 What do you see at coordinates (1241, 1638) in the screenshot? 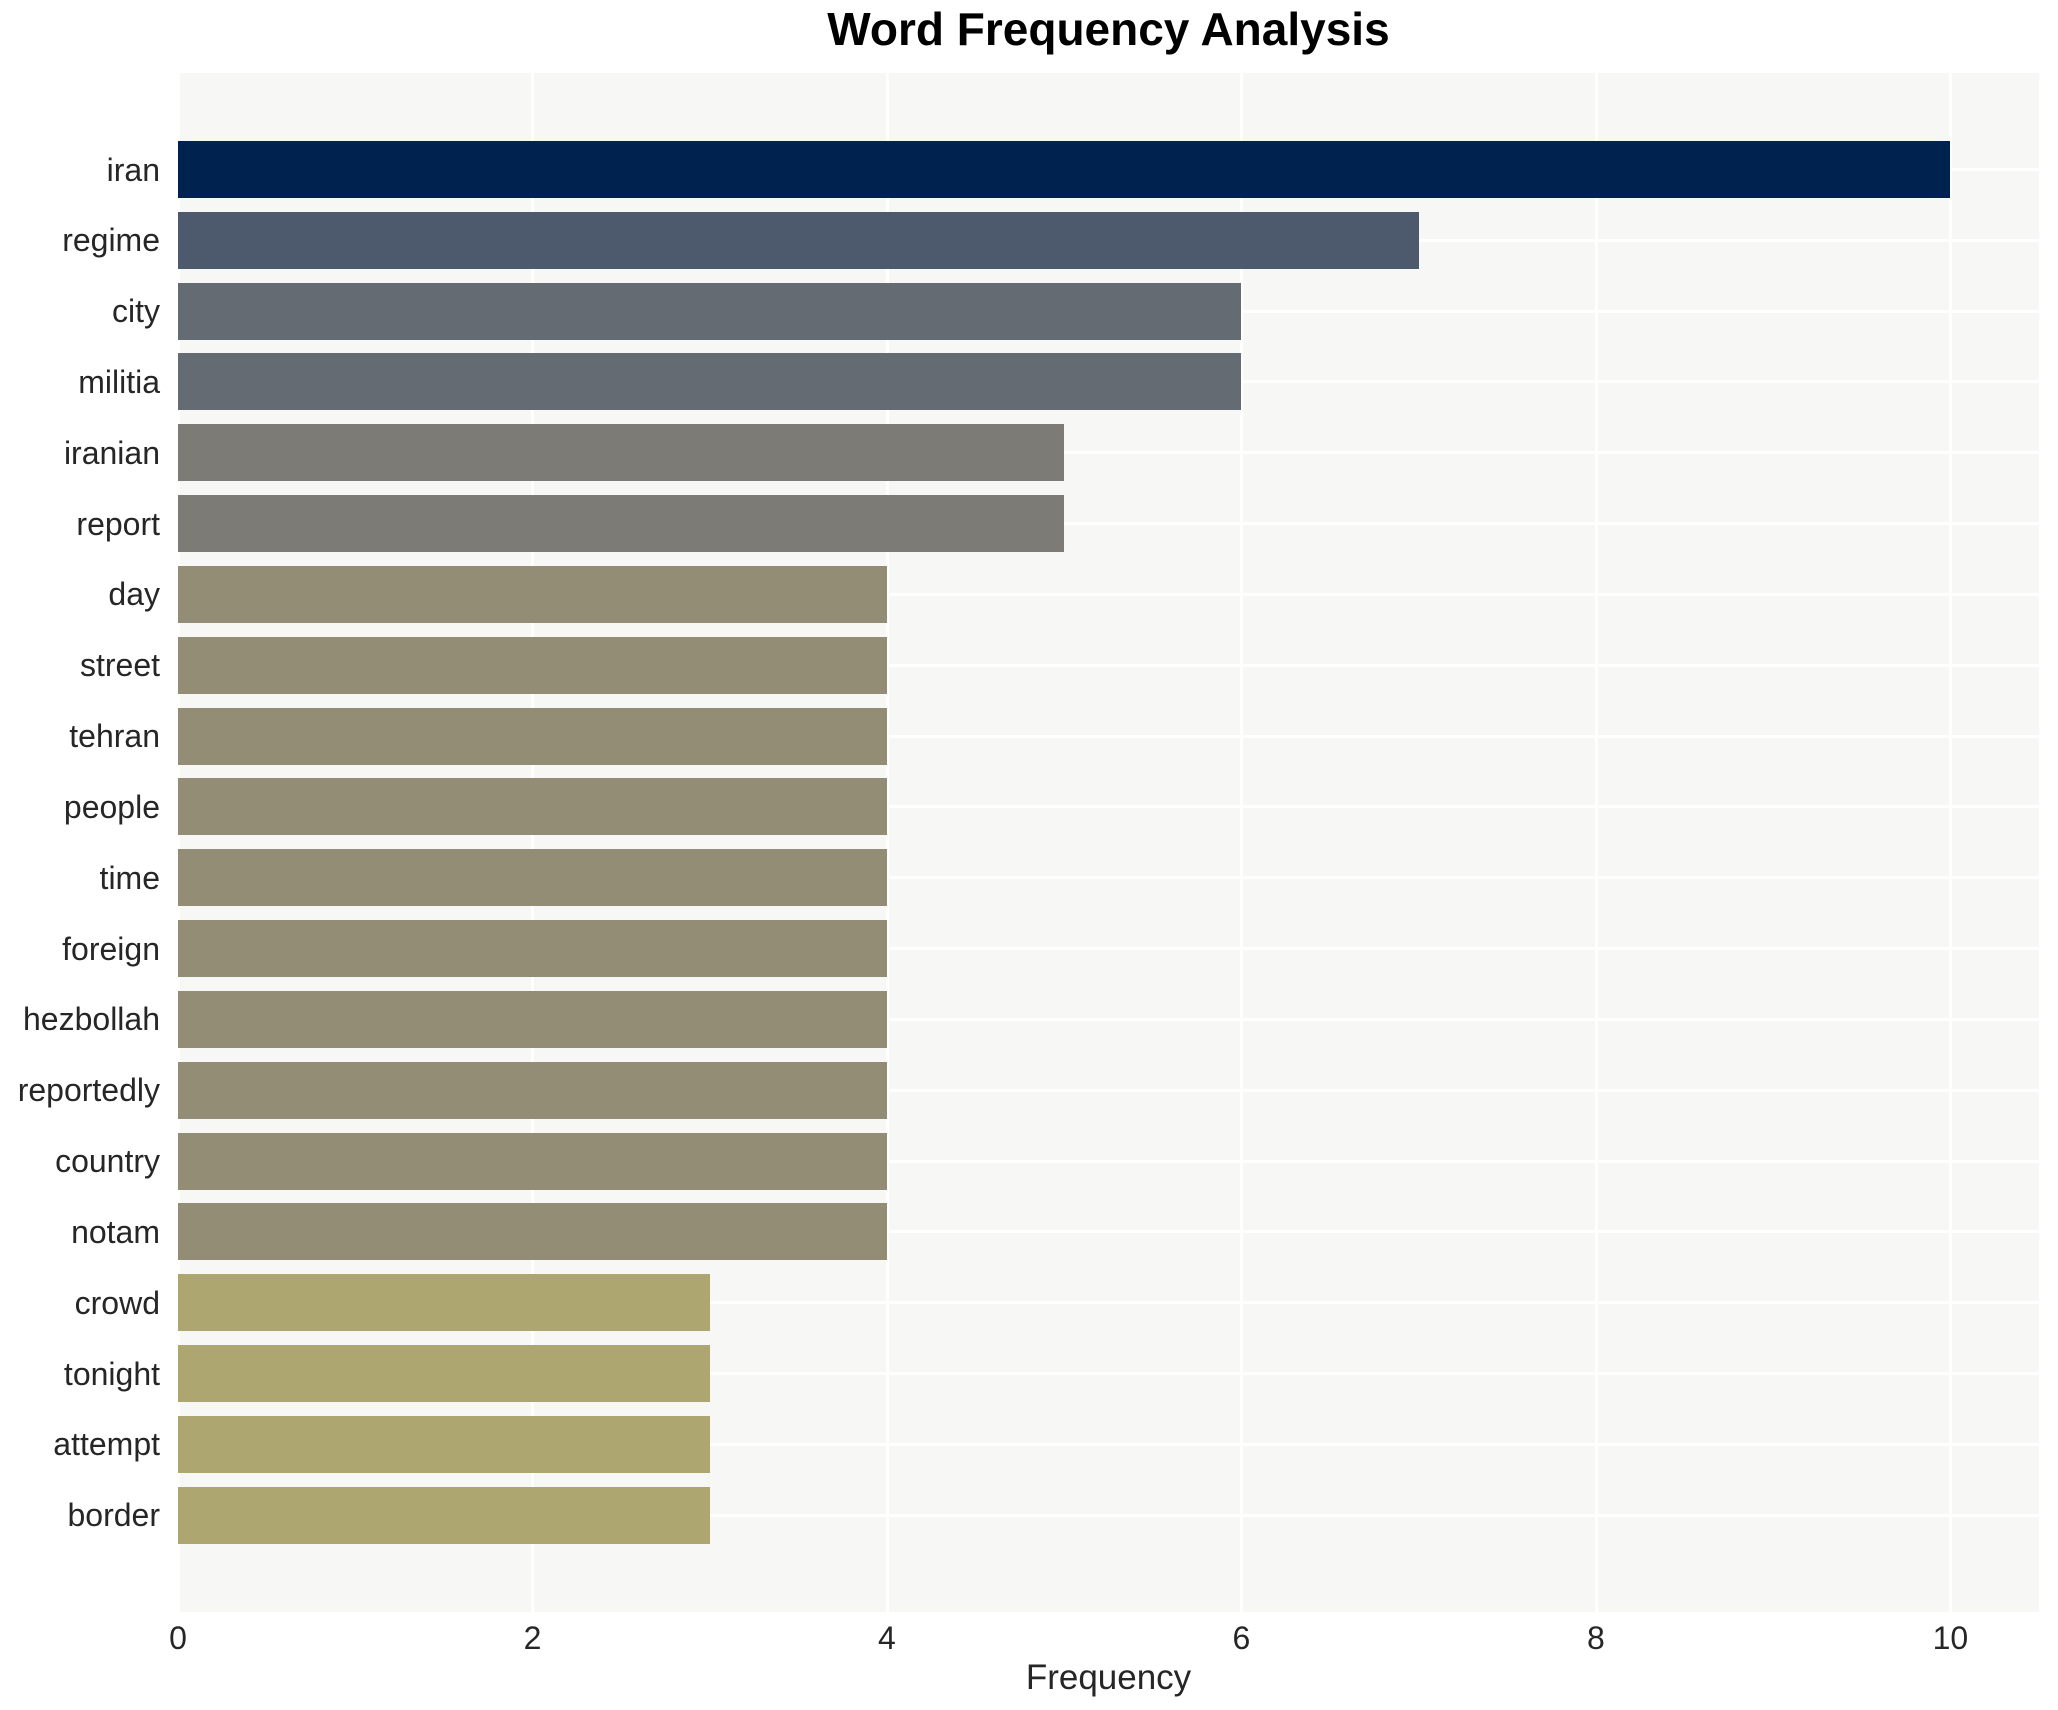
I see `x-tick-label-6: 6` at bounding box center [1241, 1638].